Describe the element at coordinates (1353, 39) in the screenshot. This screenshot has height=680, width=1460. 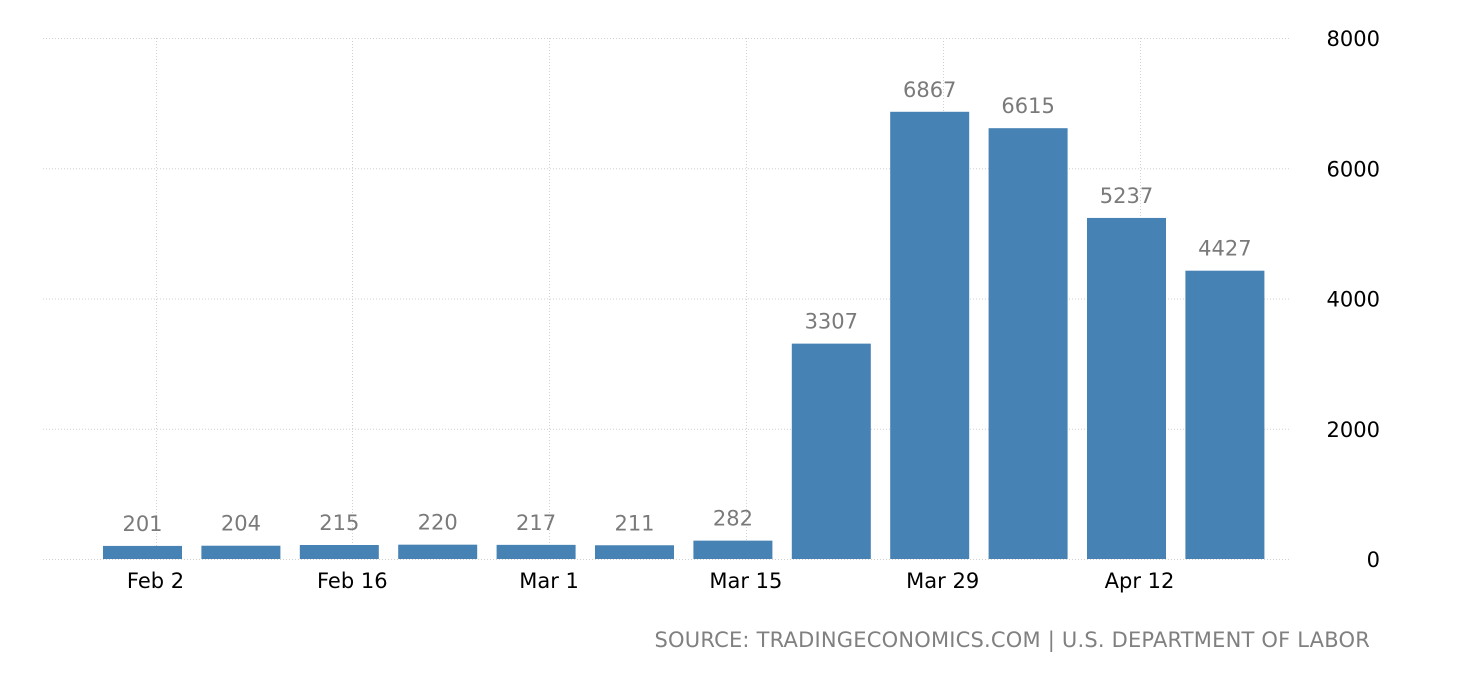
I see `y-tick-label: 8000` at that location.